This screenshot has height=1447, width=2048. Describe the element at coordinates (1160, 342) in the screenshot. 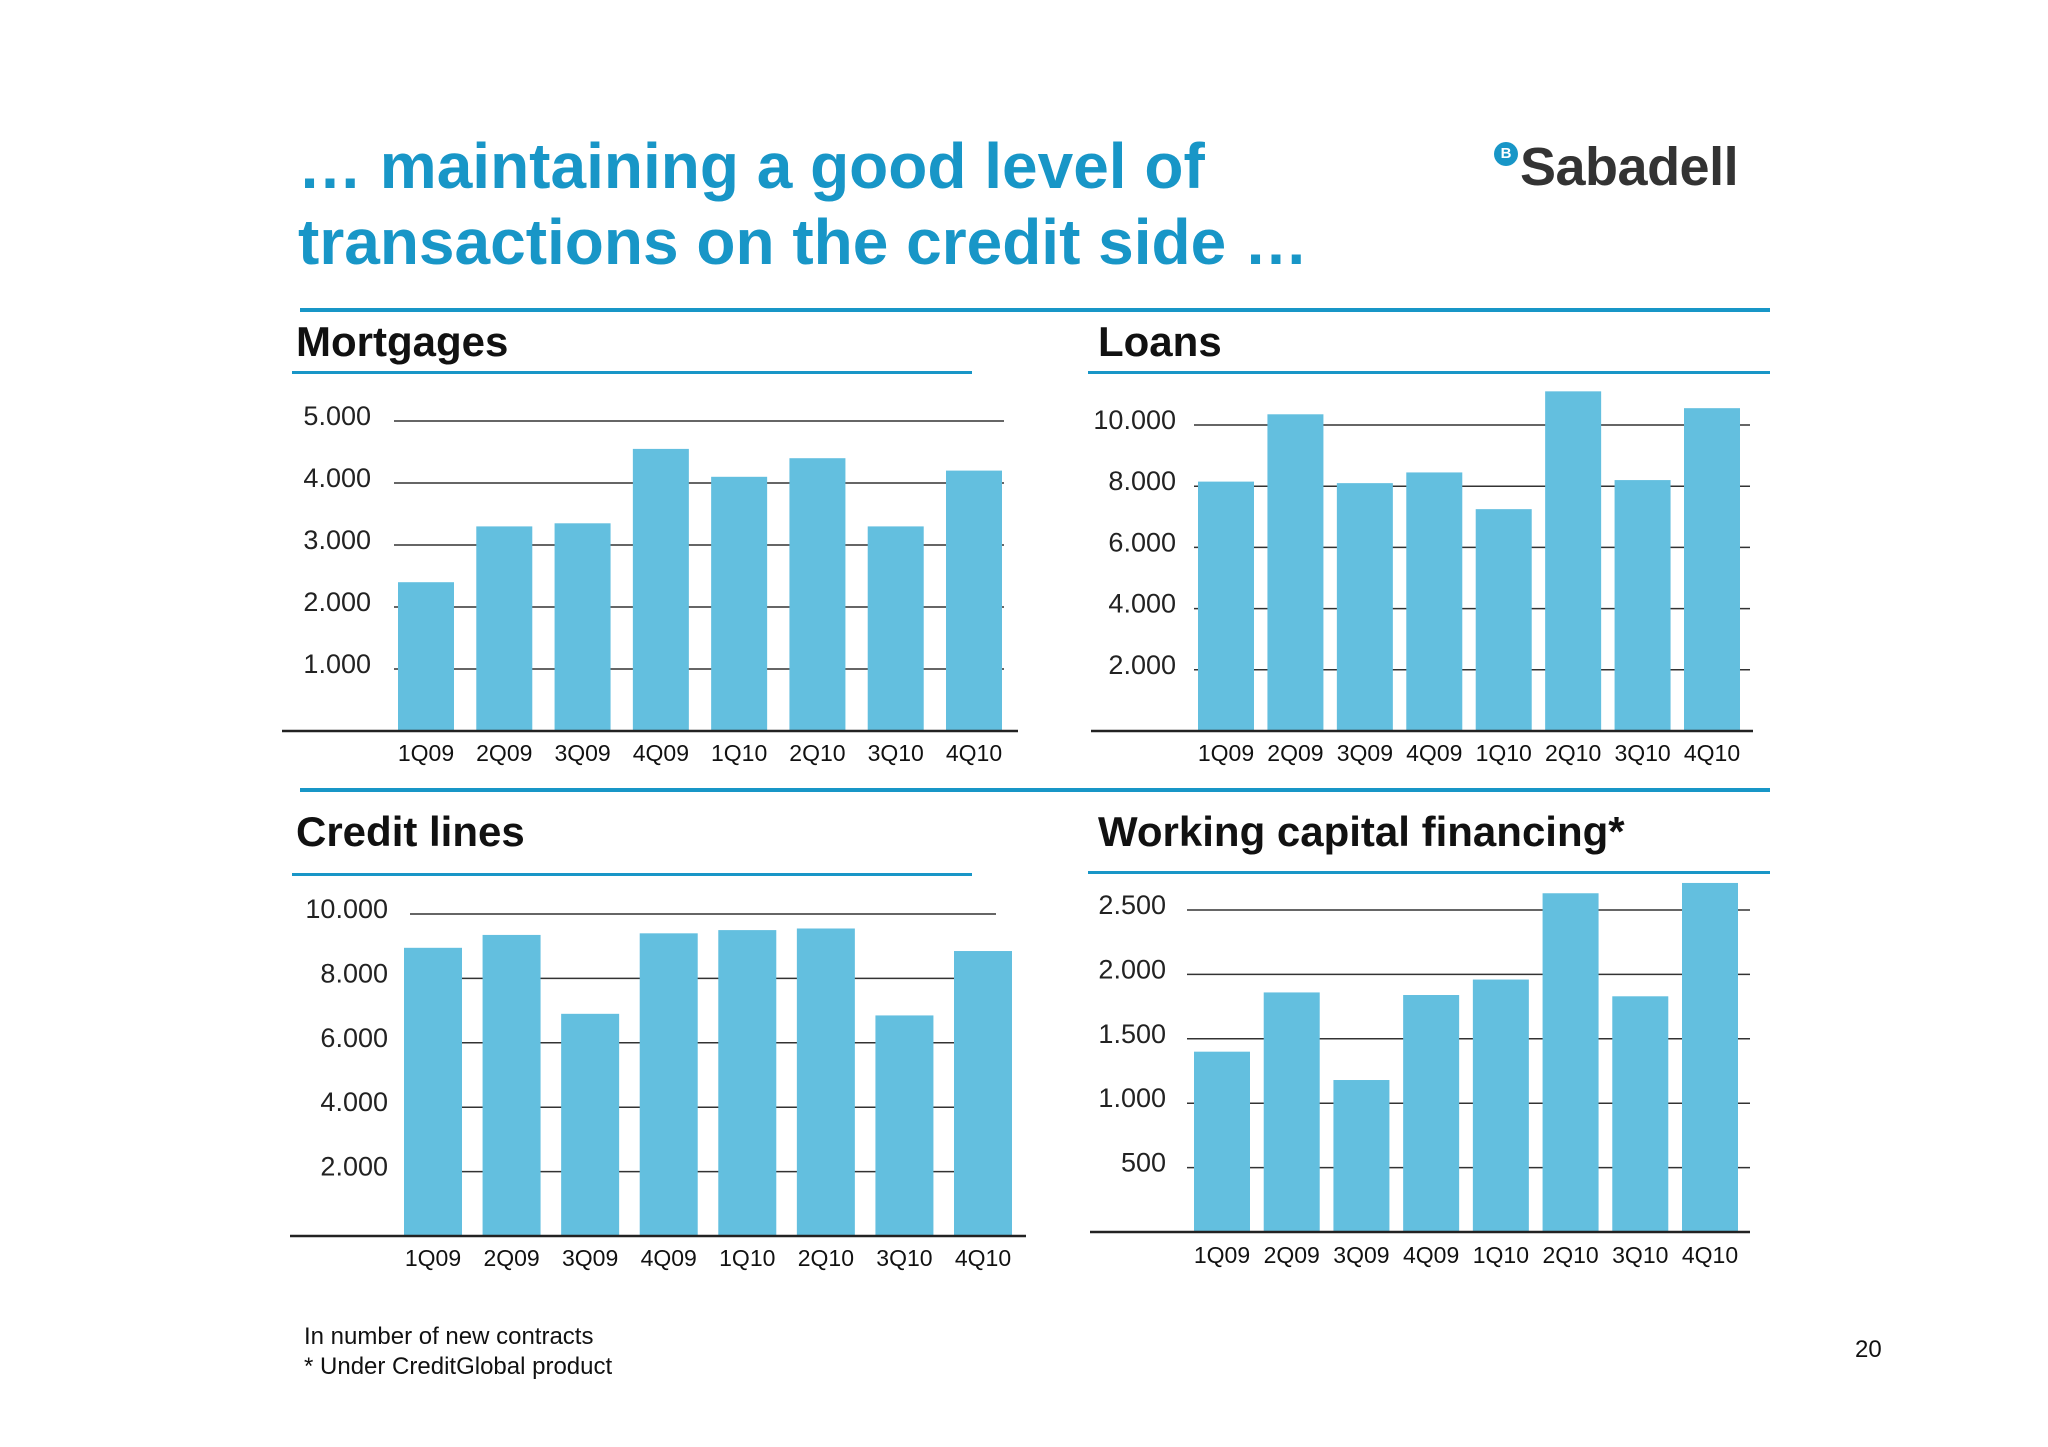

I see `chart-title-loans: Loans` at that location.